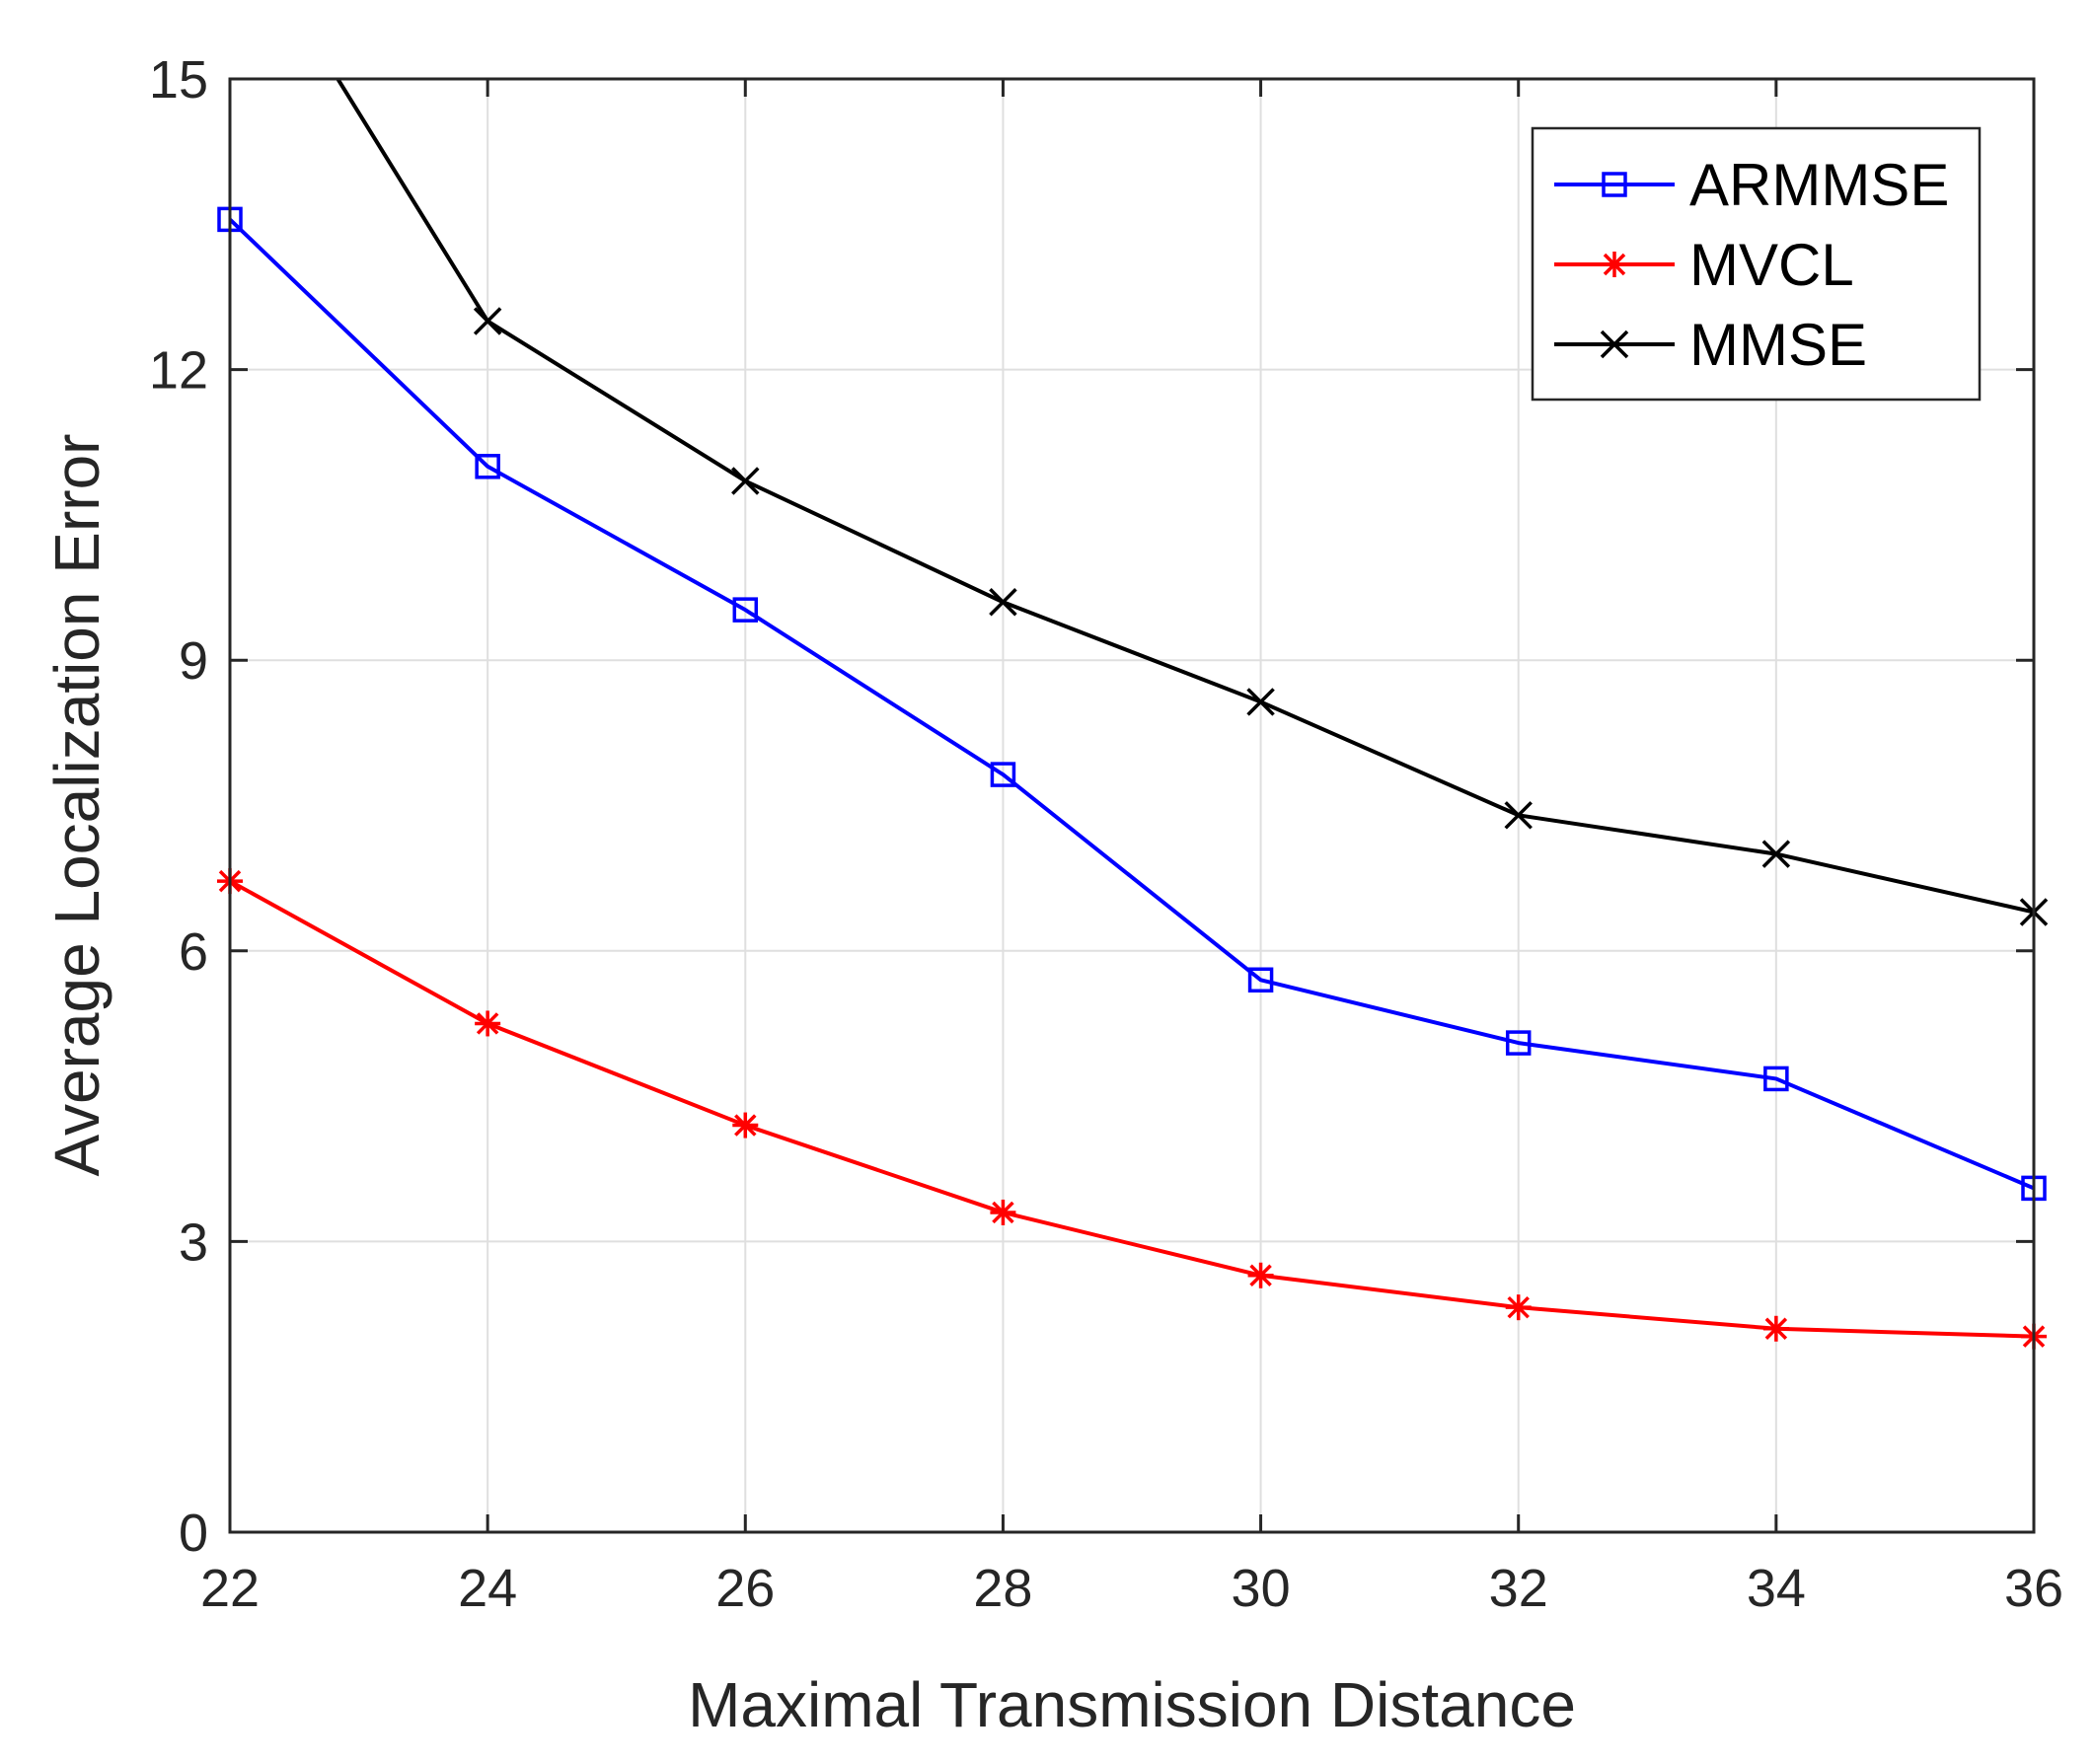 The height and width of the screenshot is (1764, 2096). Describe the element at coordinates (1261, 1589) in the screenshot. I see `x-tick-label: 30` at that location.